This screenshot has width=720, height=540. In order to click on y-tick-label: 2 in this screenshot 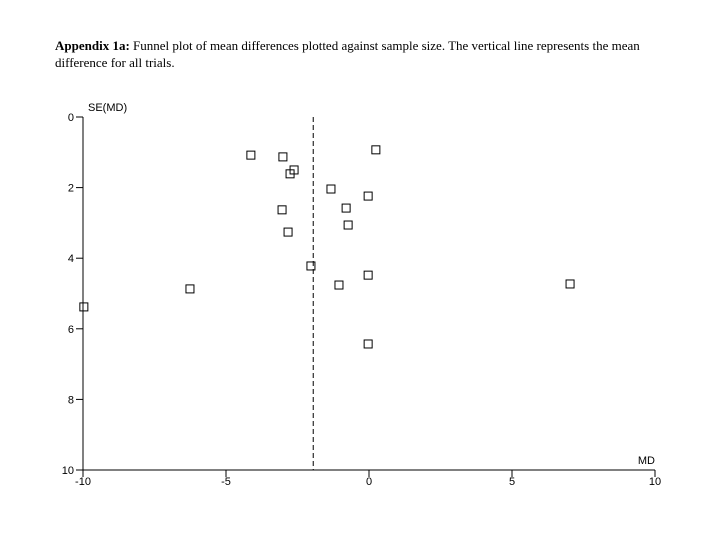, I will do `click(71, 189)`.